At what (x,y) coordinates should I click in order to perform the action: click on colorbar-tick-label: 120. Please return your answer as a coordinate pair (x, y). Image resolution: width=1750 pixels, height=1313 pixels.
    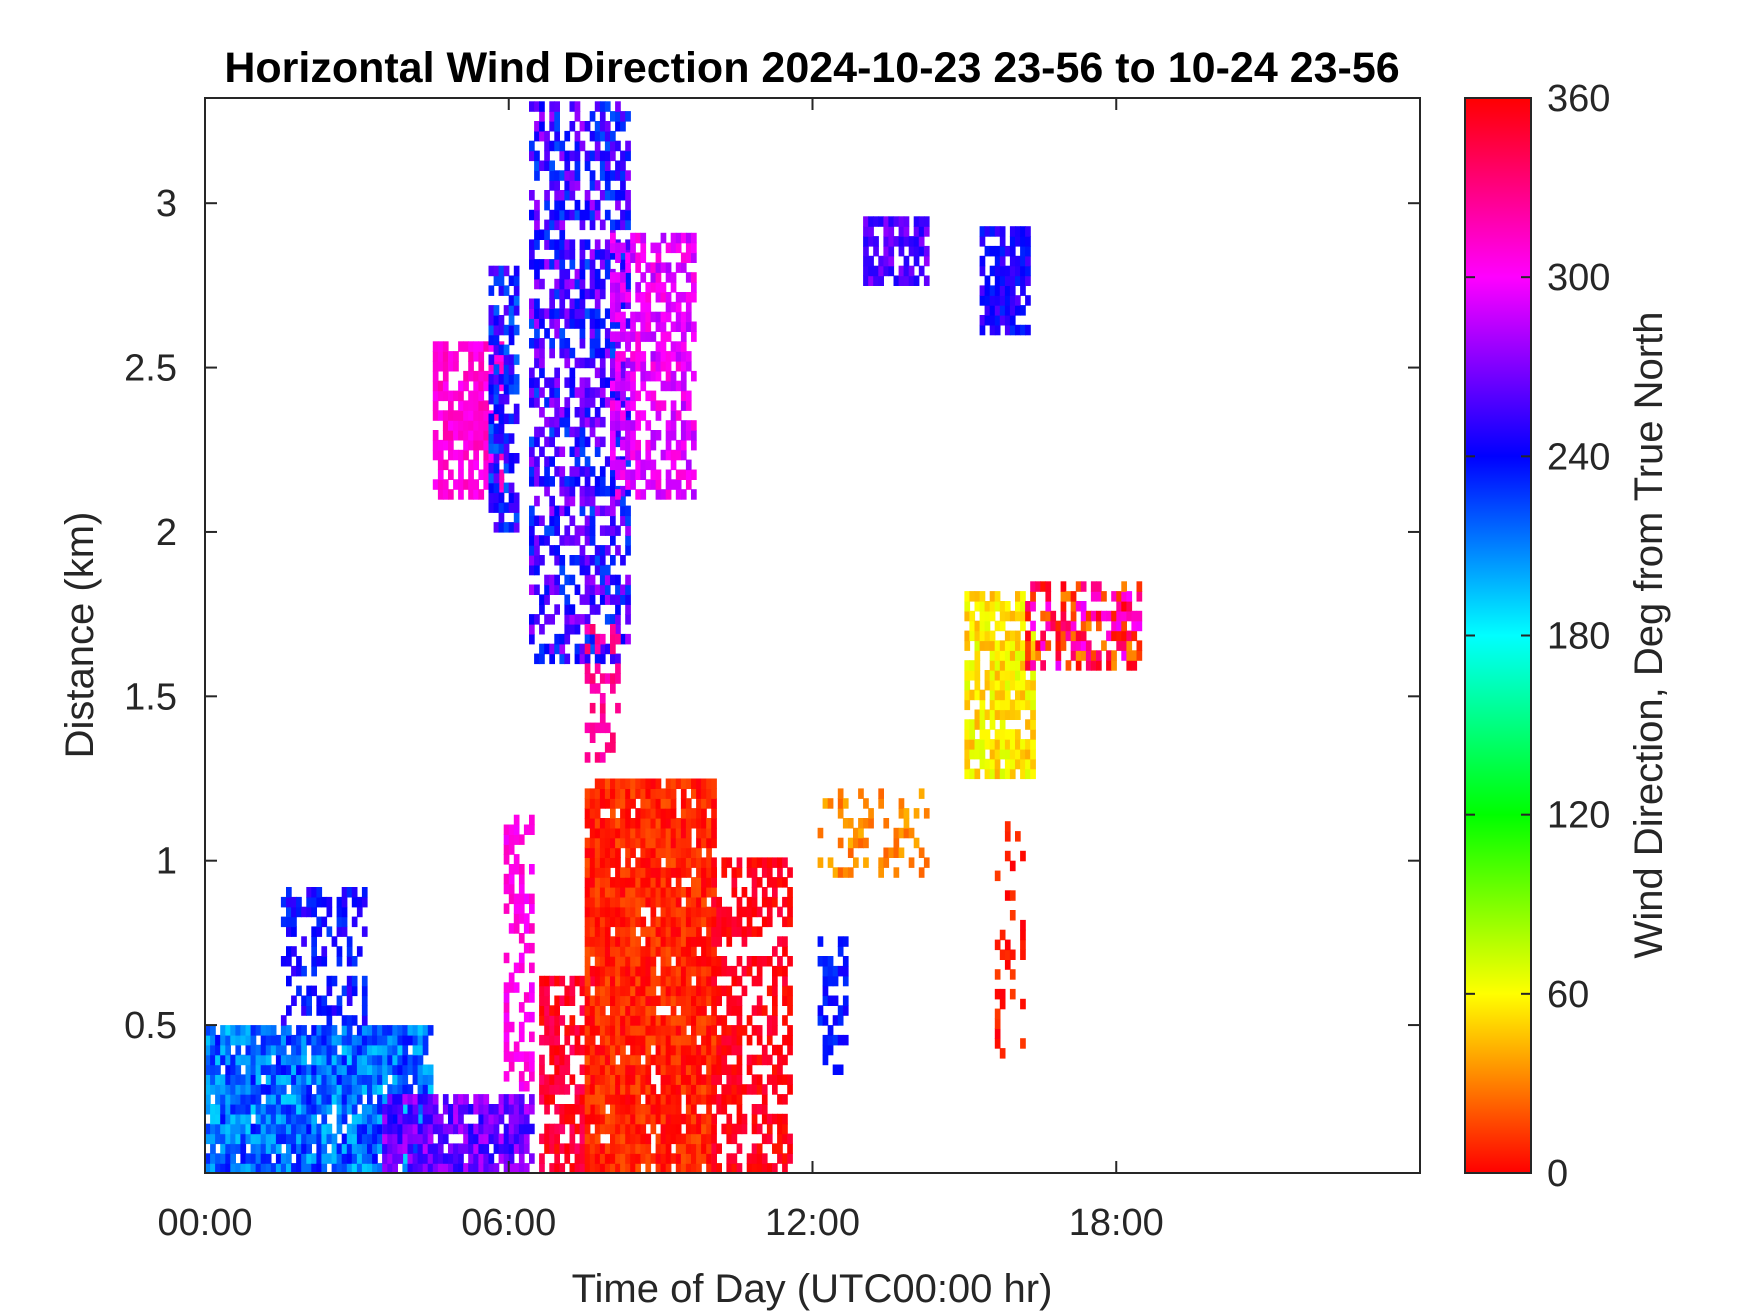
    Looking at the image, I should click on (1578, 816).